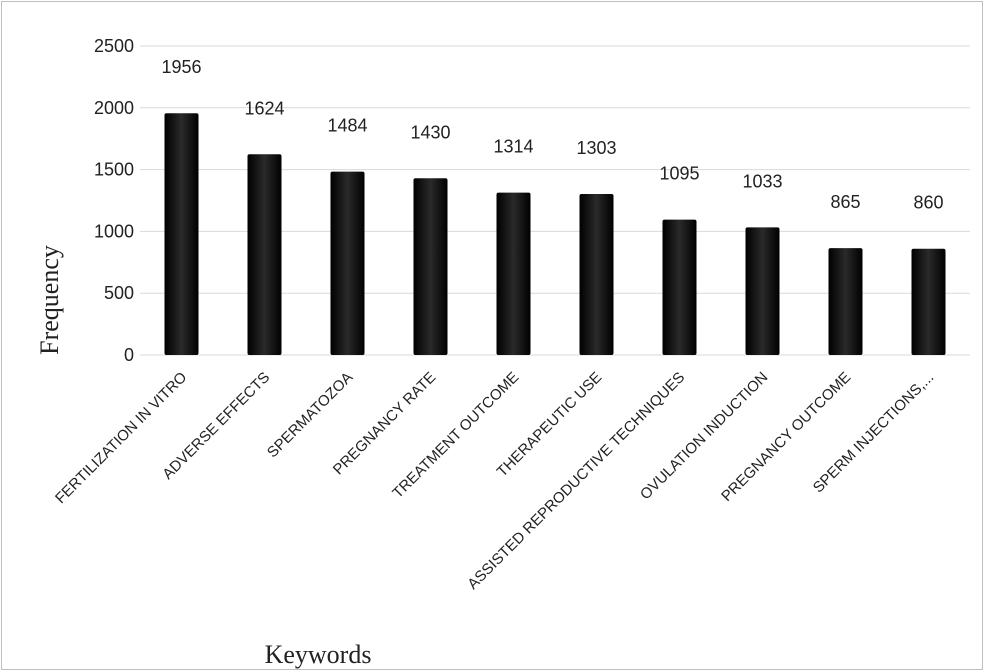 Image resolution: width=984 pixels, height=671 pixels. I want to click on data-label: 1095, so click(679, 174).